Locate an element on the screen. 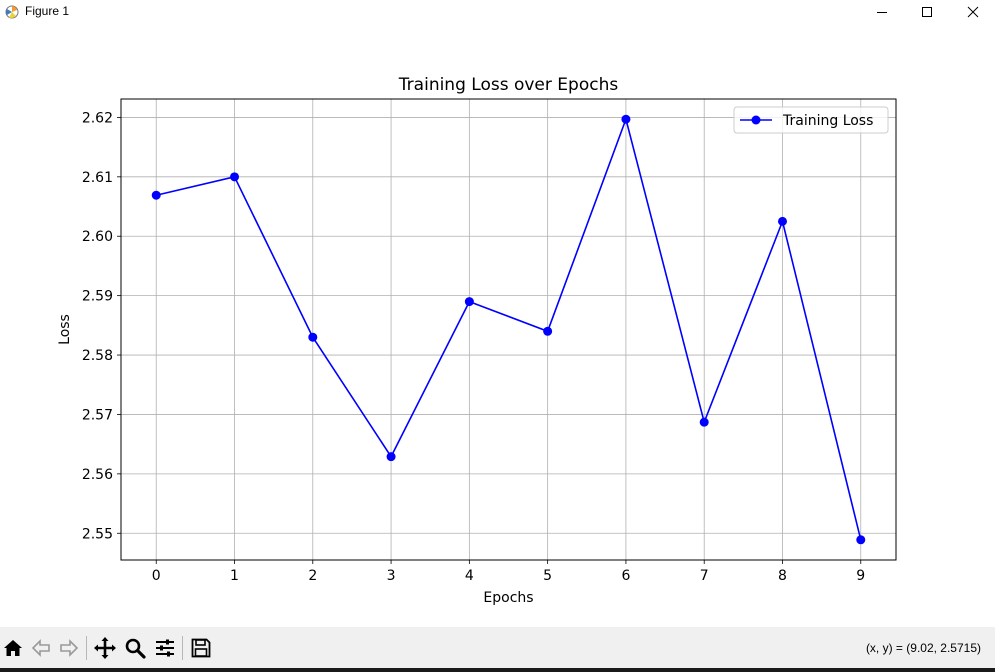 The width and height of the screenshot is (995, 672). configure-subplots-icon is located at coordinates (165, 648).